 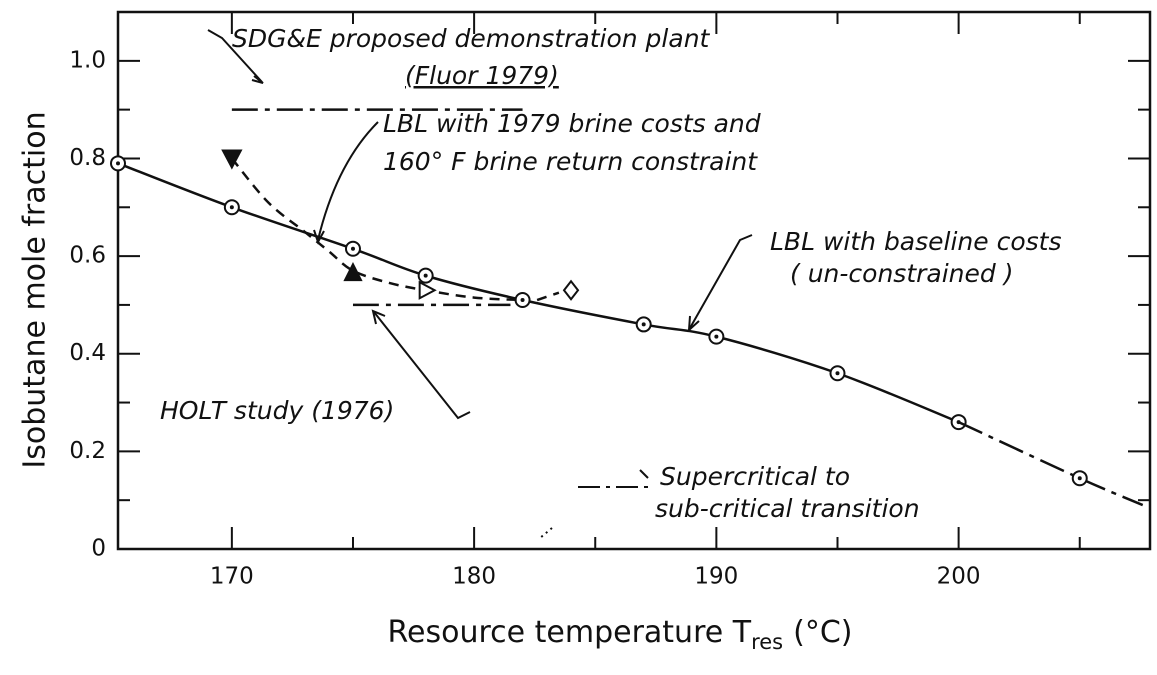 I want to click on x-tick-label: 180, so click(x=474, y=577).